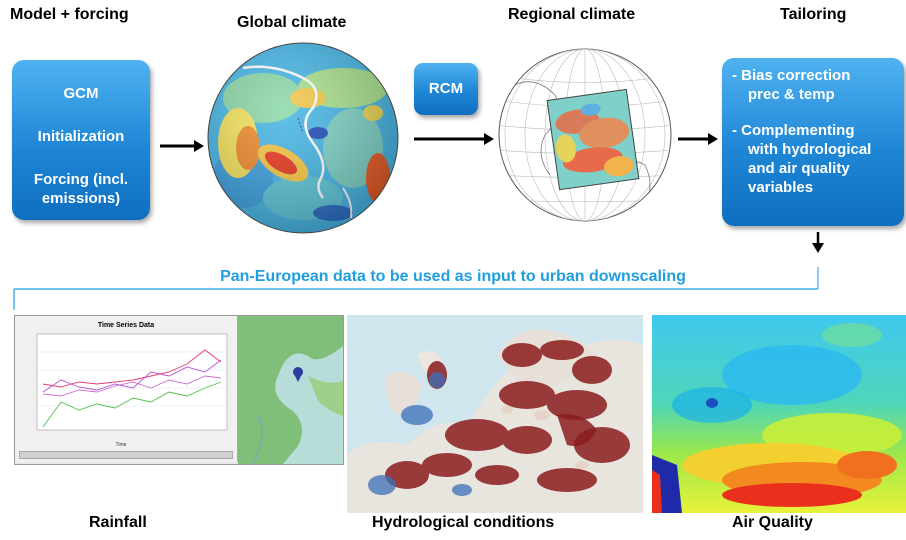  I want to click on arrow-regional-to-tailoring, so click(698, 139).